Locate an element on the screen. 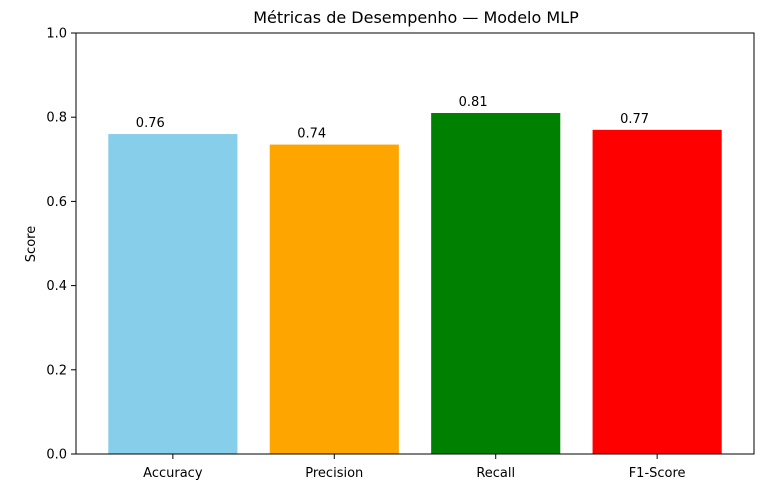 This screenshot has width=763, height=488. y-axis-label: Score is located at coordinates (31, 244).